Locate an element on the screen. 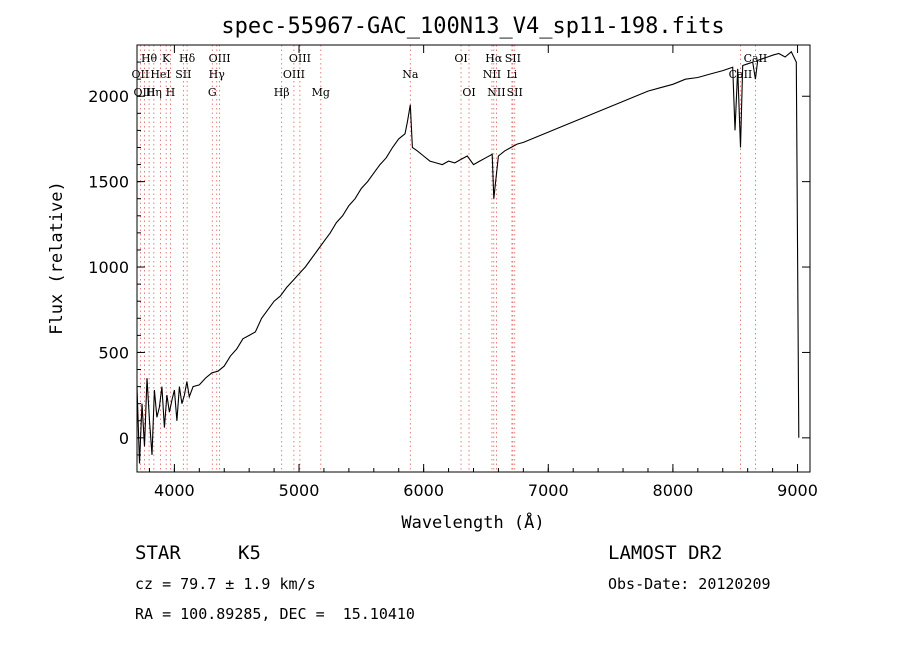  y-tick-label: 1000 is located at coordinates (108, 267).